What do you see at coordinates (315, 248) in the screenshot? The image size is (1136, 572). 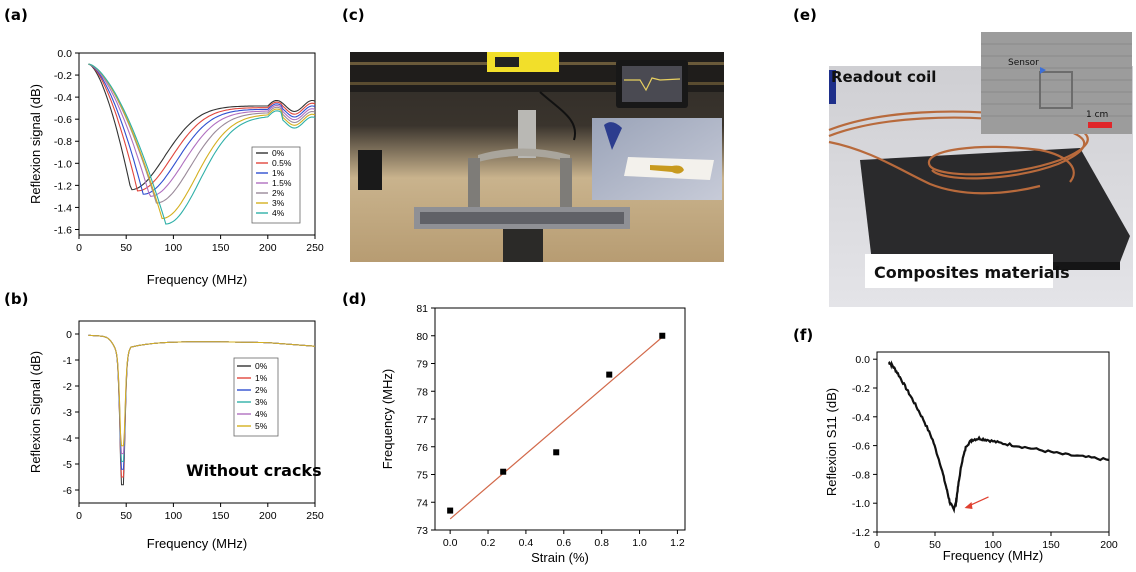 I see `x-tick-label: 250` at bounding box center [315, 248].